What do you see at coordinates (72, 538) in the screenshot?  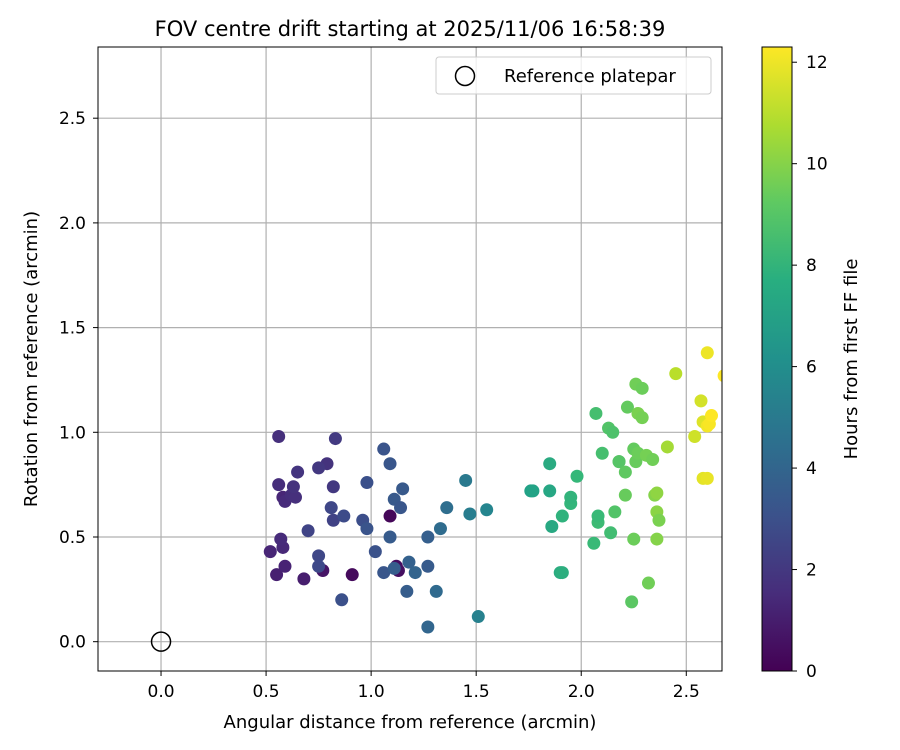 I see `y-tick-label: 0.5` at bounding box center [72, 538].